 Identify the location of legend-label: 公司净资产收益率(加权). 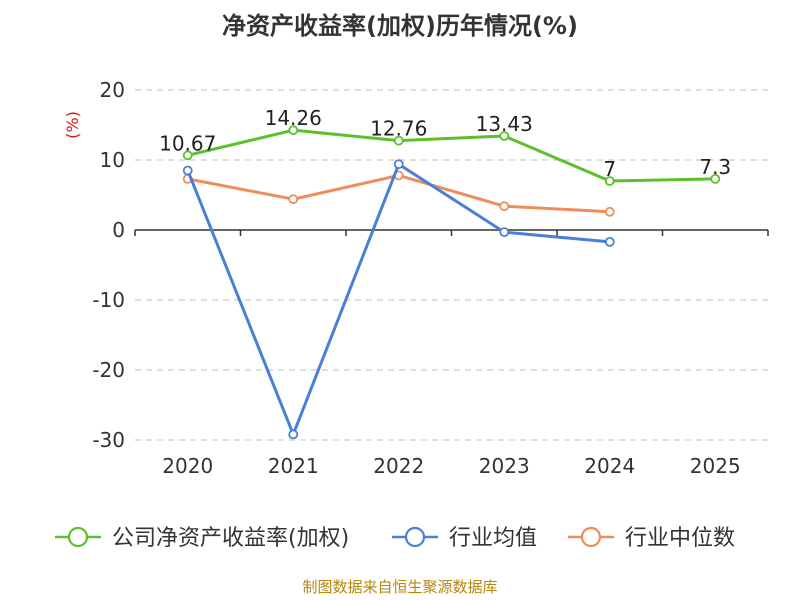
(230, 538).